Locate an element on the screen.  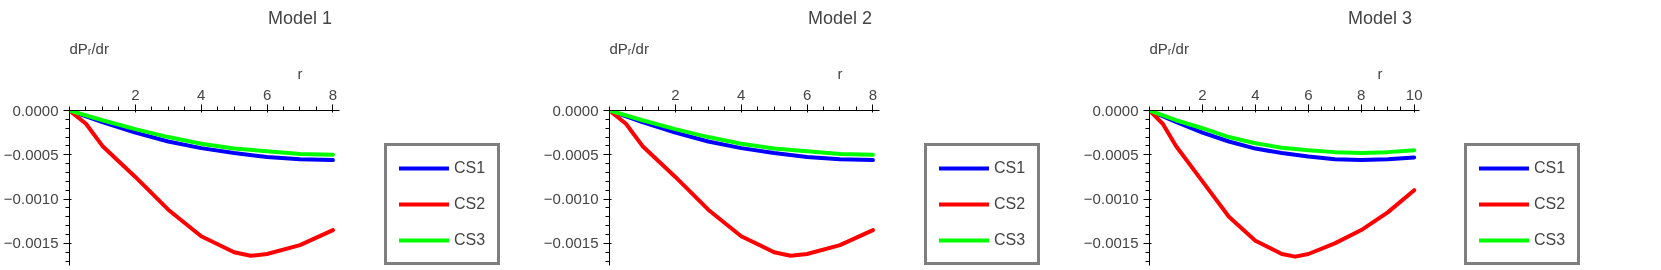
chart-title: Model 1 is located at coordinates (300, 17).